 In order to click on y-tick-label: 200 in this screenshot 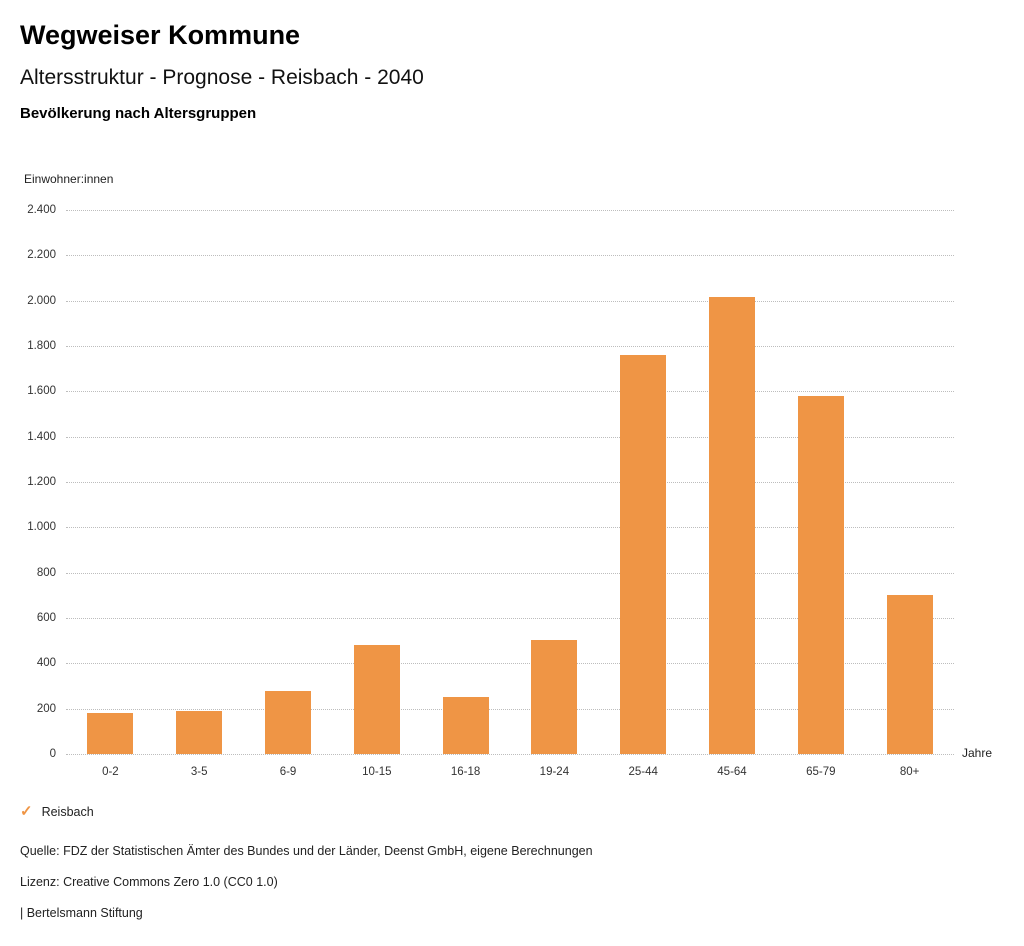, I will do `click(46, 708)`.